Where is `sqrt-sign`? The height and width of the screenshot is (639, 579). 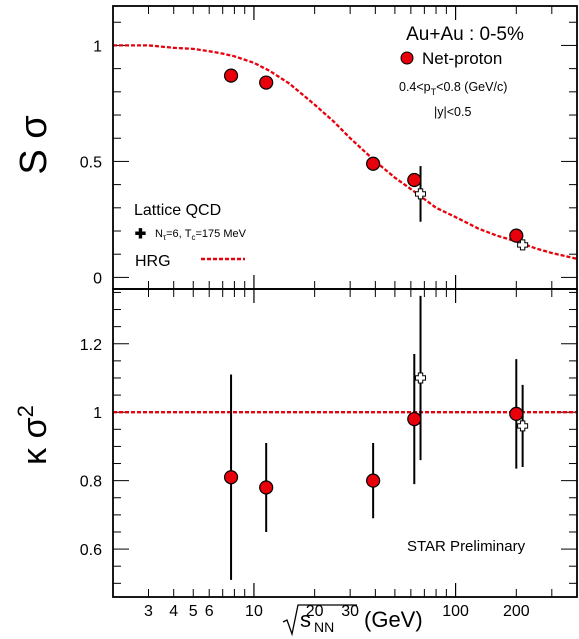 sqrt-sign is located at coordinates (319, 620).